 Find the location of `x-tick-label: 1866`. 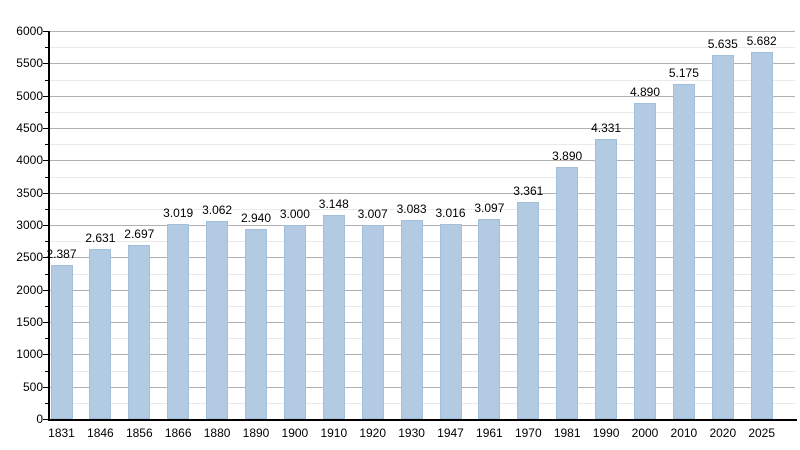

x-tick-label: 1866 is located at coordinates (178, 433).